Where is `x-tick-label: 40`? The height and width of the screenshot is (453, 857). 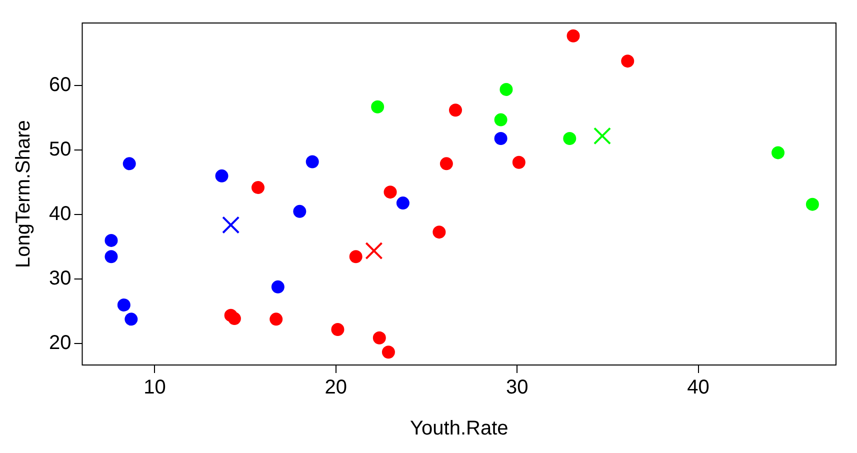
x-tick-label: 40 is located at coordinates (698, 387).